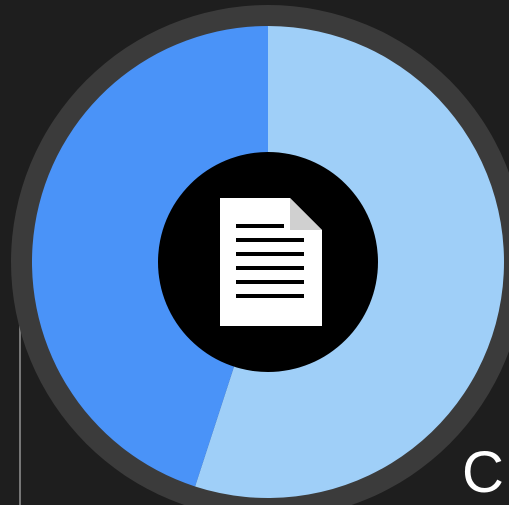 The width and height of the screenshot is (509, 505). What do you see at coordinates (483, 472) in the screenshot?
I see `corner-label: C` at bounding box center [483, 472].